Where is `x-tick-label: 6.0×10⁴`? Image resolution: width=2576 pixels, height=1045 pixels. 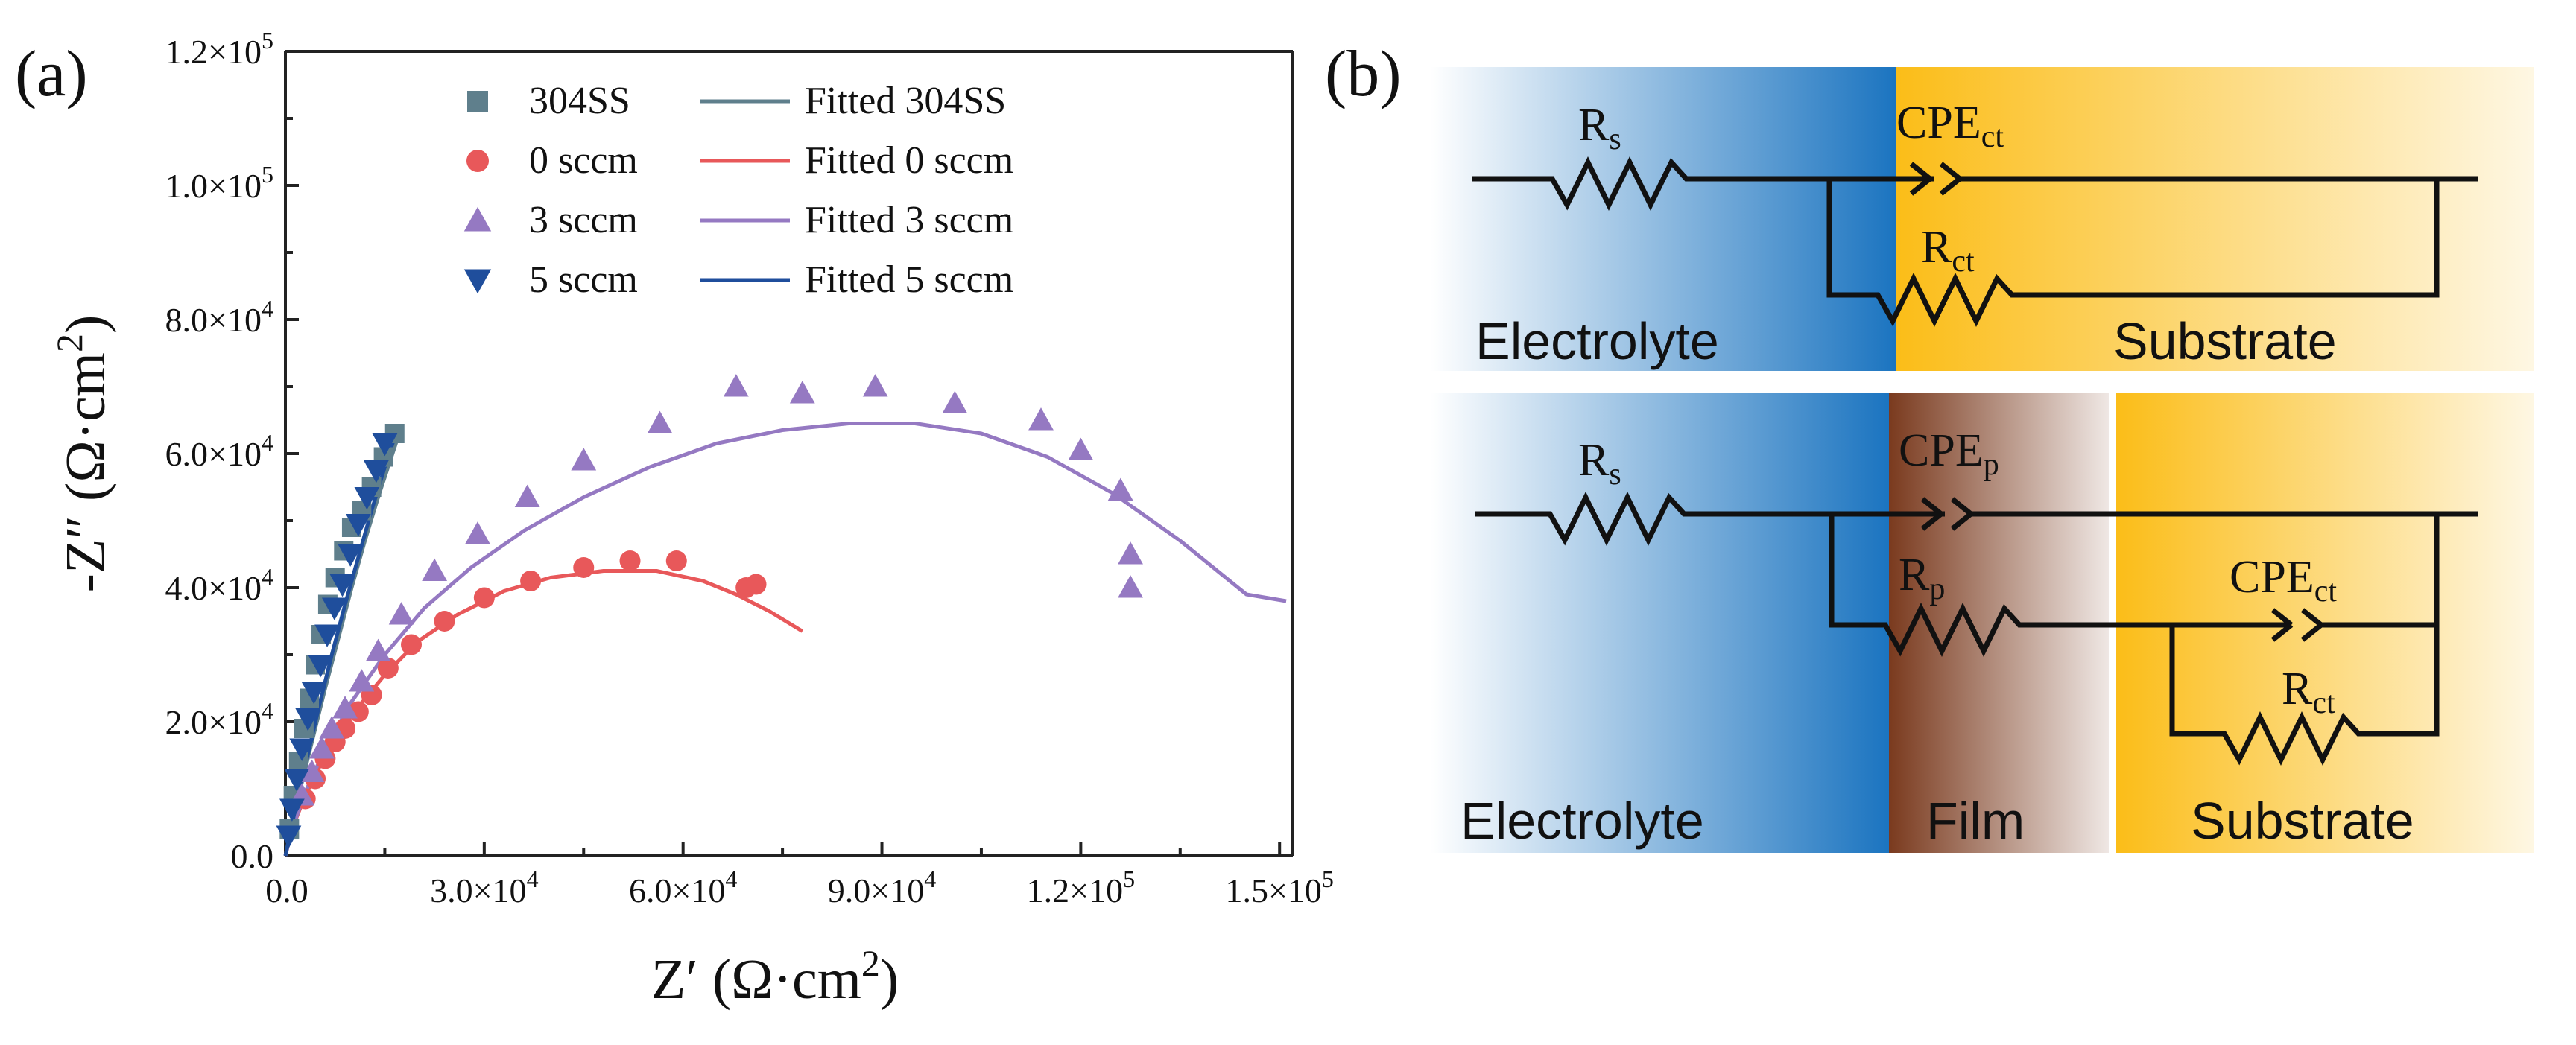
x-tick-label: 6.0×10⁴ is located at coordinates (683, 887).